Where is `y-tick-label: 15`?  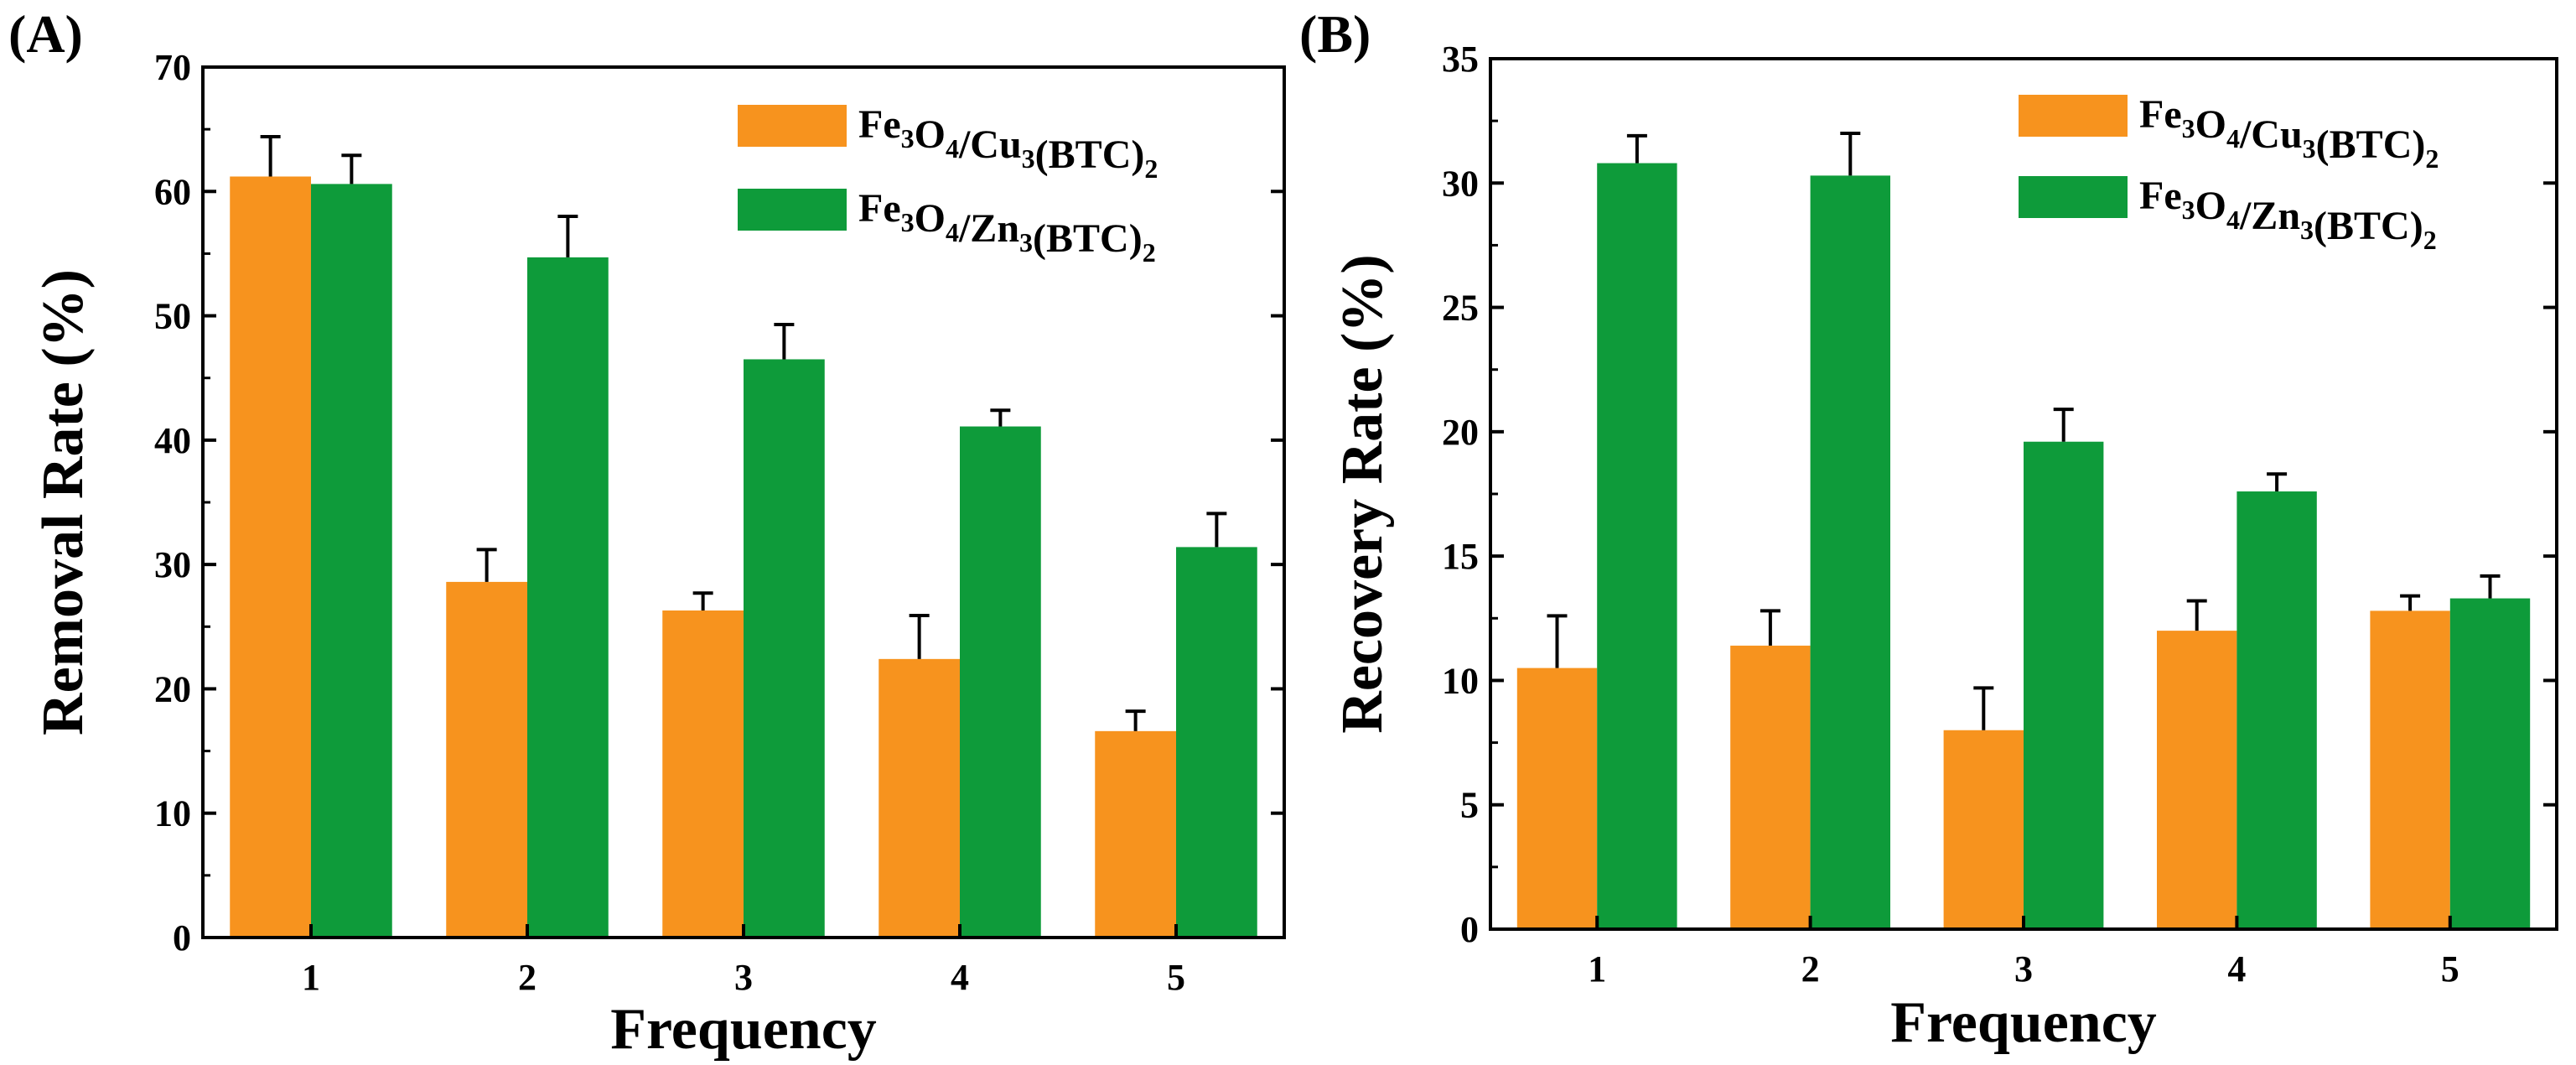
y-tick-label: 15 is located at coordinates (1460, 556).